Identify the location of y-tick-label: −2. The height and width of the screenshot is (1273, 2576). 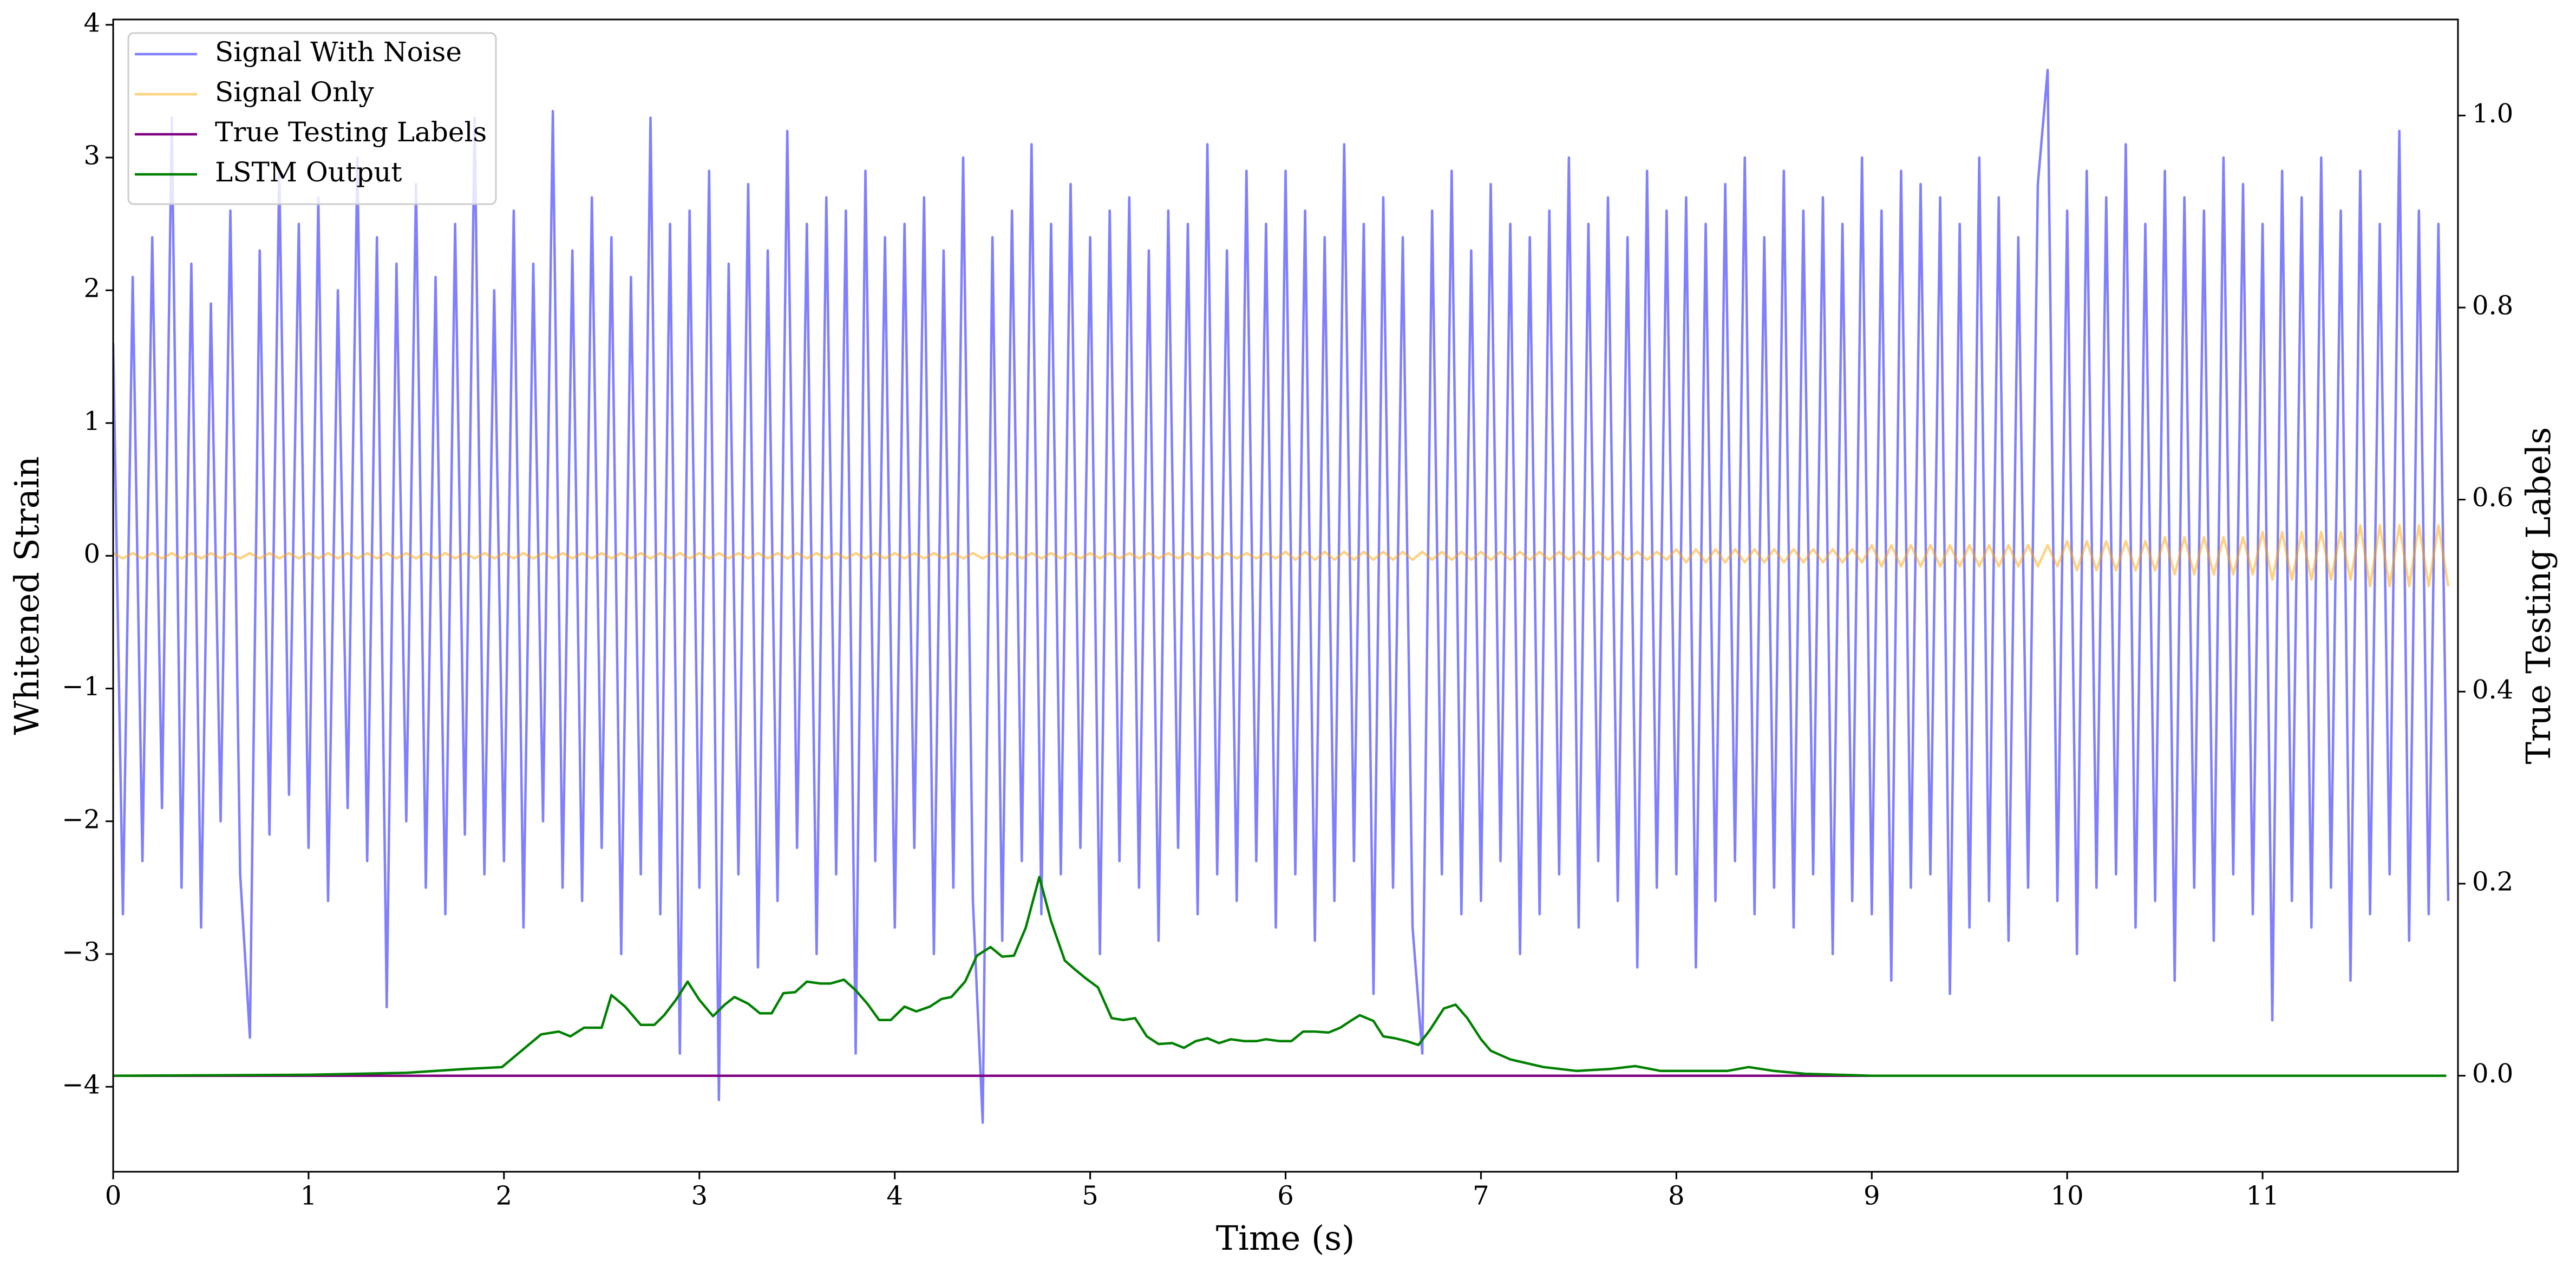
(81, 819).